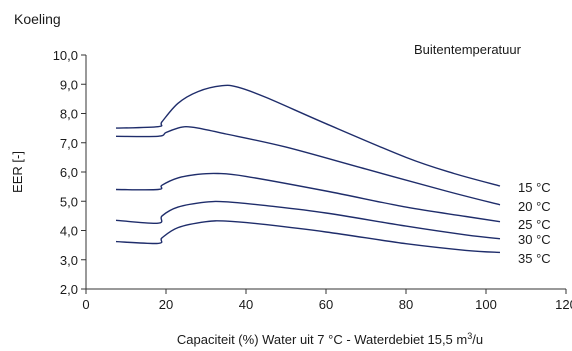 This screenshot has width=572, height=351. What do you see at coordinates (69, 201) in the screenshot?
I see `y-tick-label: 5,0` at bounding box center [69, 201].